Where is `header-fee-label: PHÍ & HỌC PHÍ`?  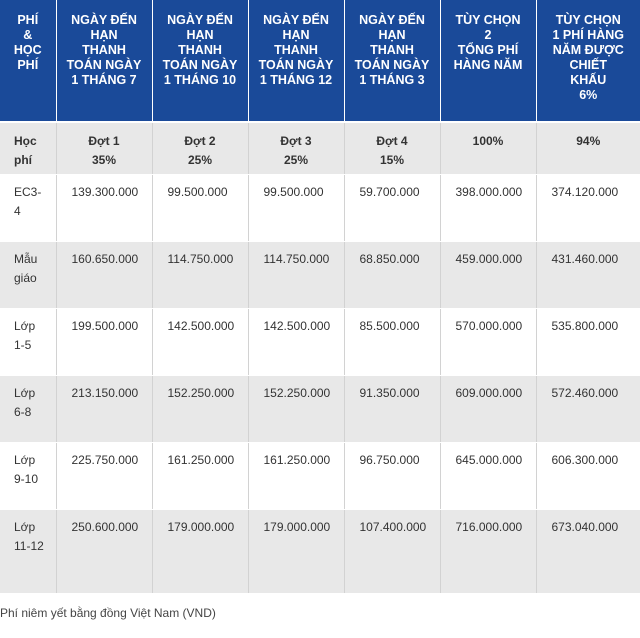
header-fee-label: PHÍ & HỌC PHÍ is located at coordinates (28, 61).